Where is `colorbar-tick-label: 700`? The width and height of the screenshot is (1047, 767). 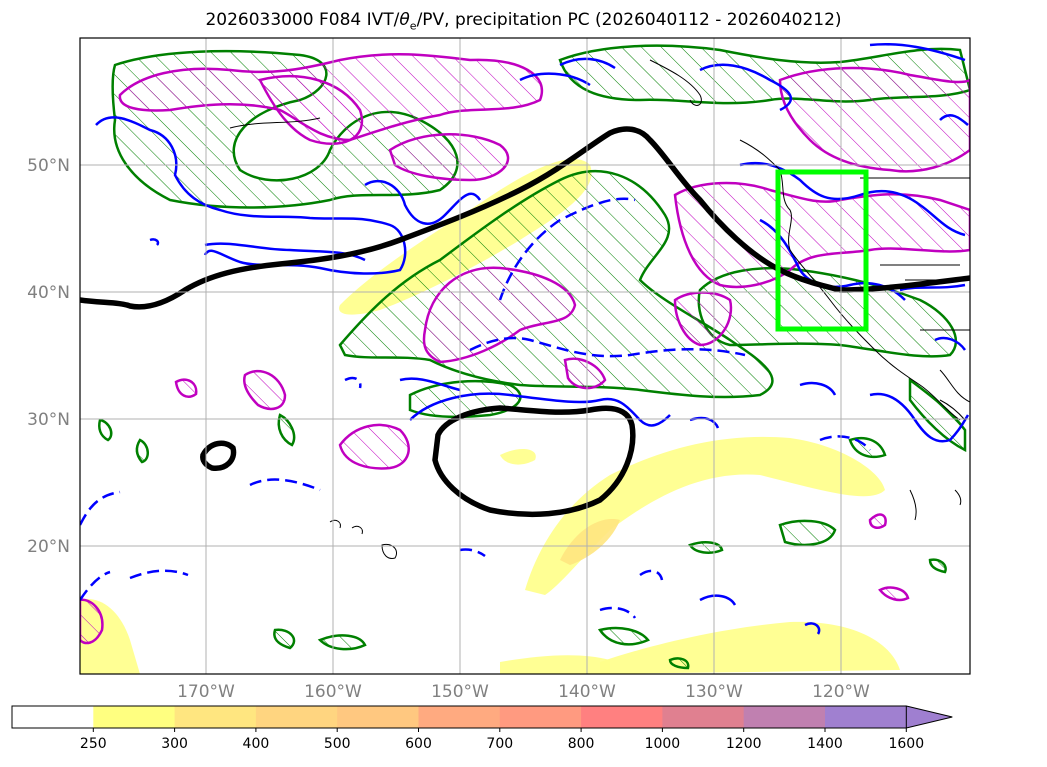
colorbar-tick-label: 700 is located at coordinates (499, 744).